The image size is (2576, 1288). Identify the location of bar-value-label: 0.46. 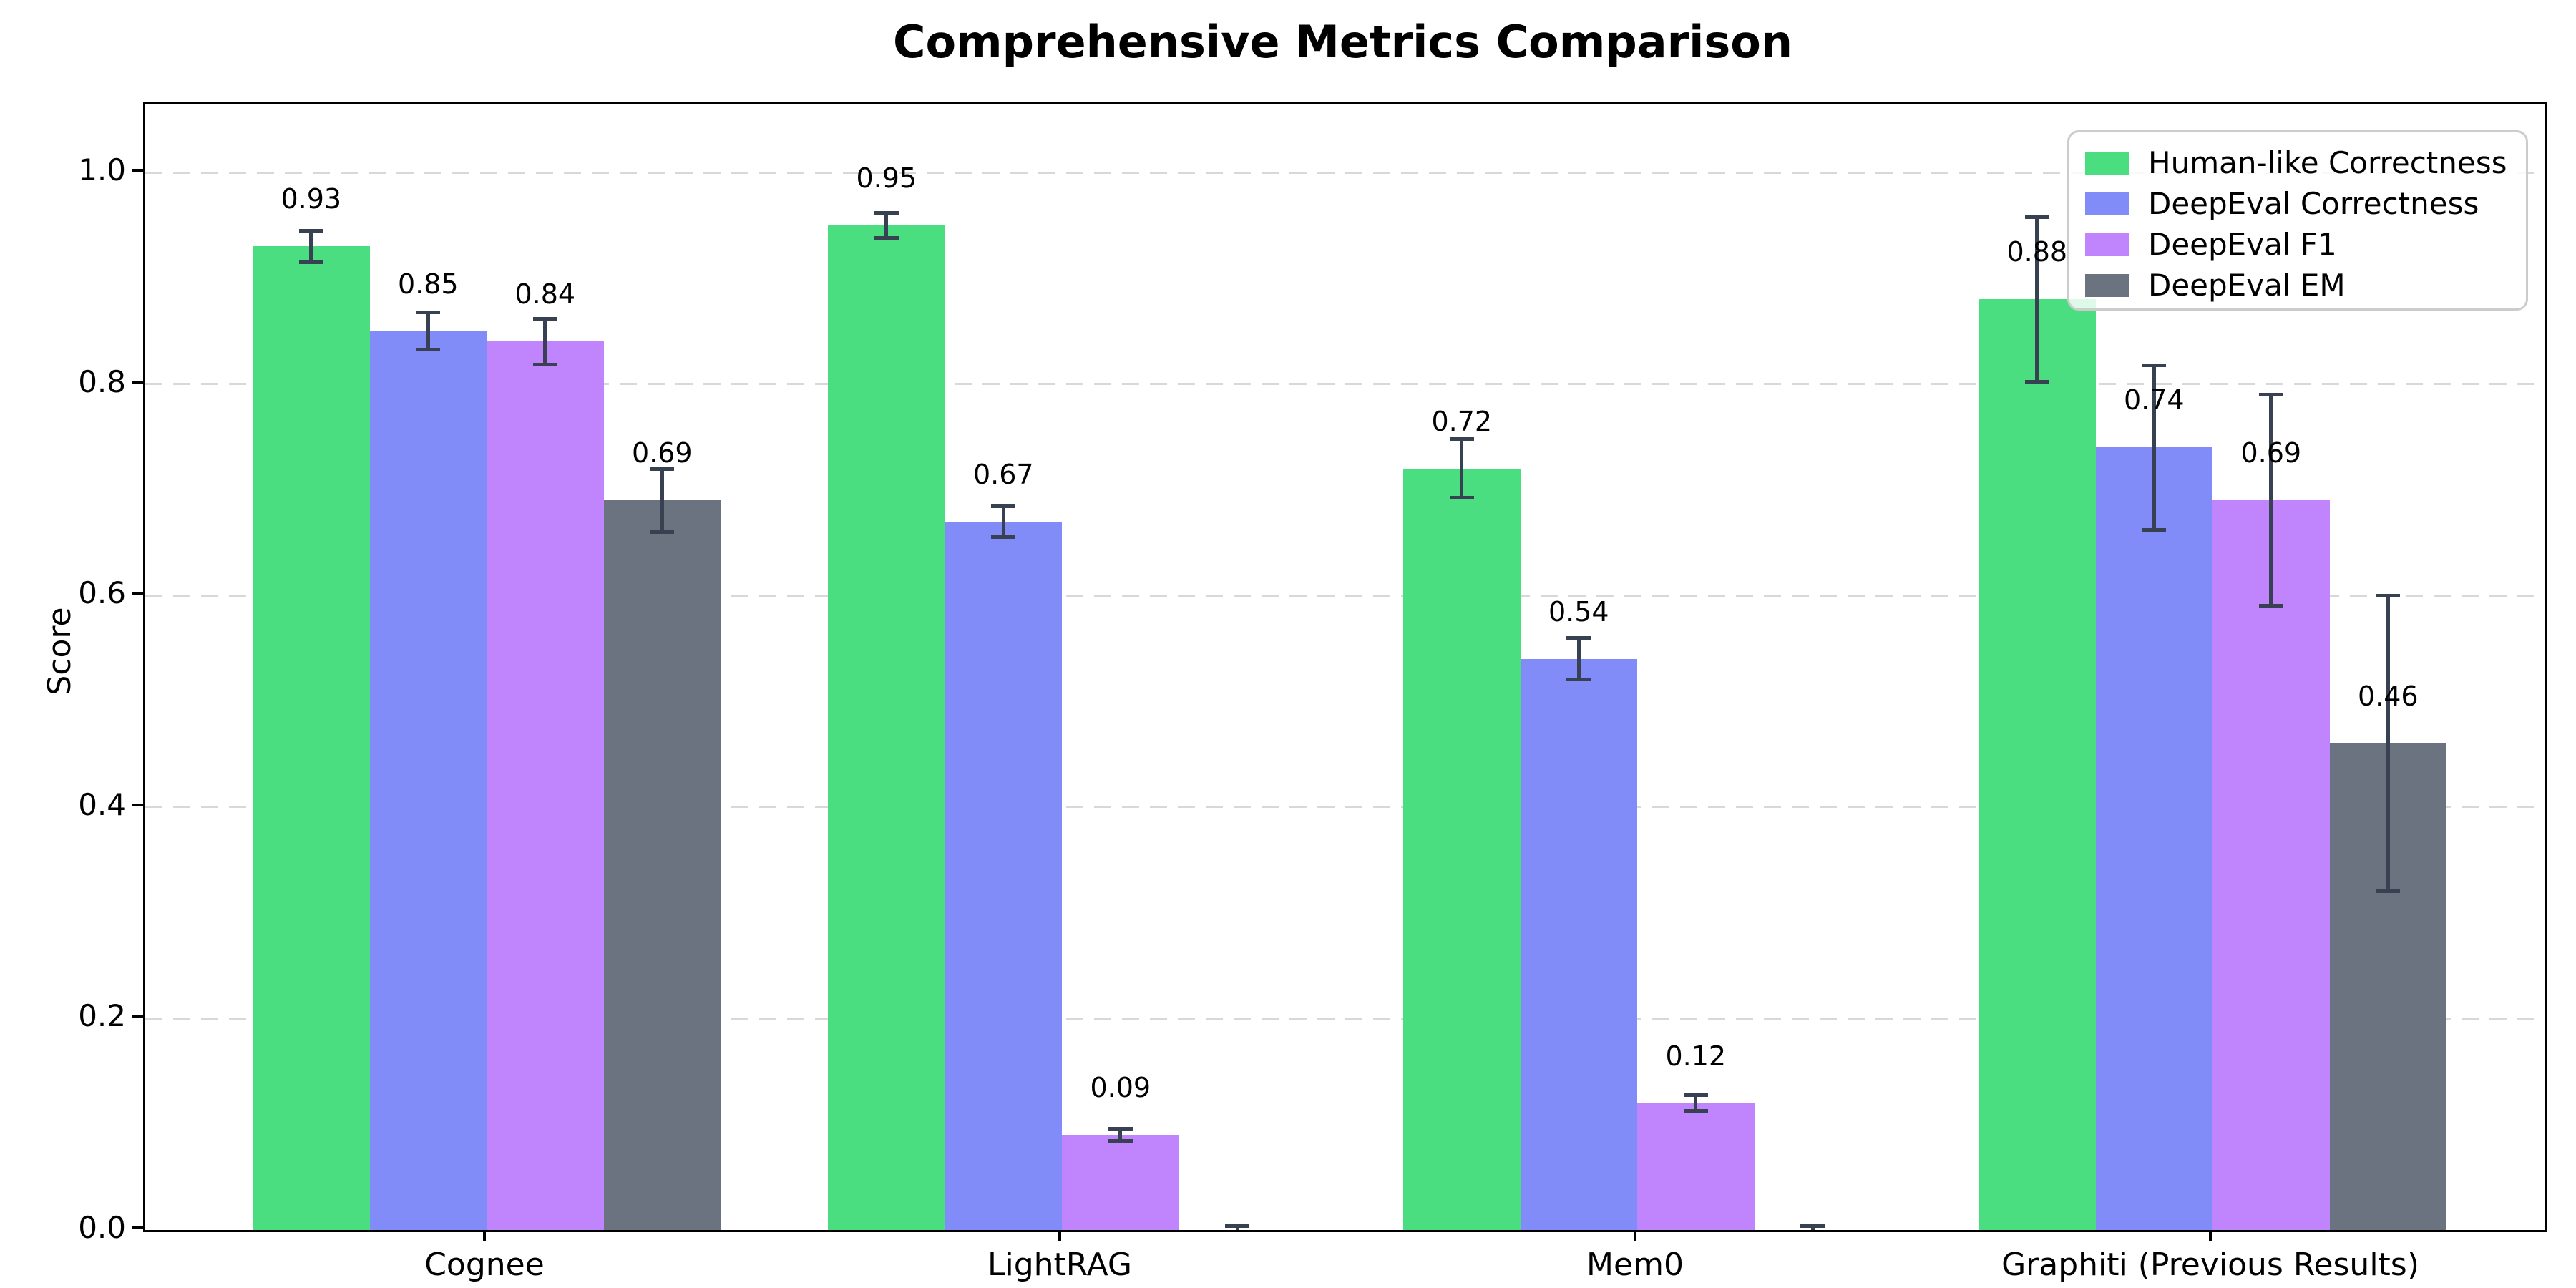
(2388, 696).